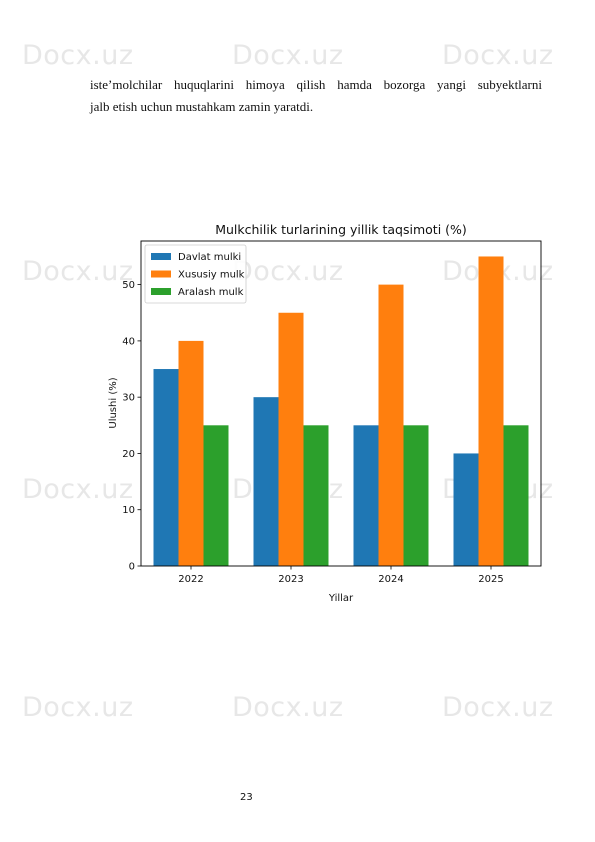  Describe the element at coordinates (209, 257) in the screenshot. I see `legend-label: Davlat mulki` at that location.